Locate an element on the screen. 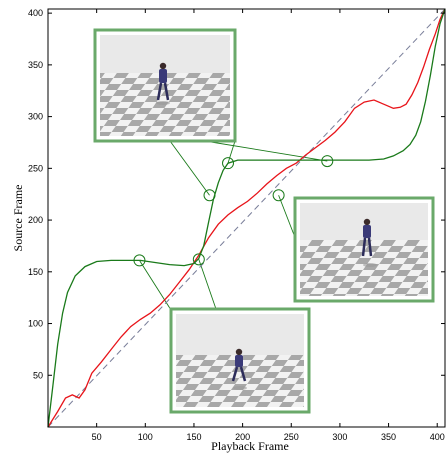 The image size is (447, 454). x-tick-label: 200 is located at coordinates (242, 437).